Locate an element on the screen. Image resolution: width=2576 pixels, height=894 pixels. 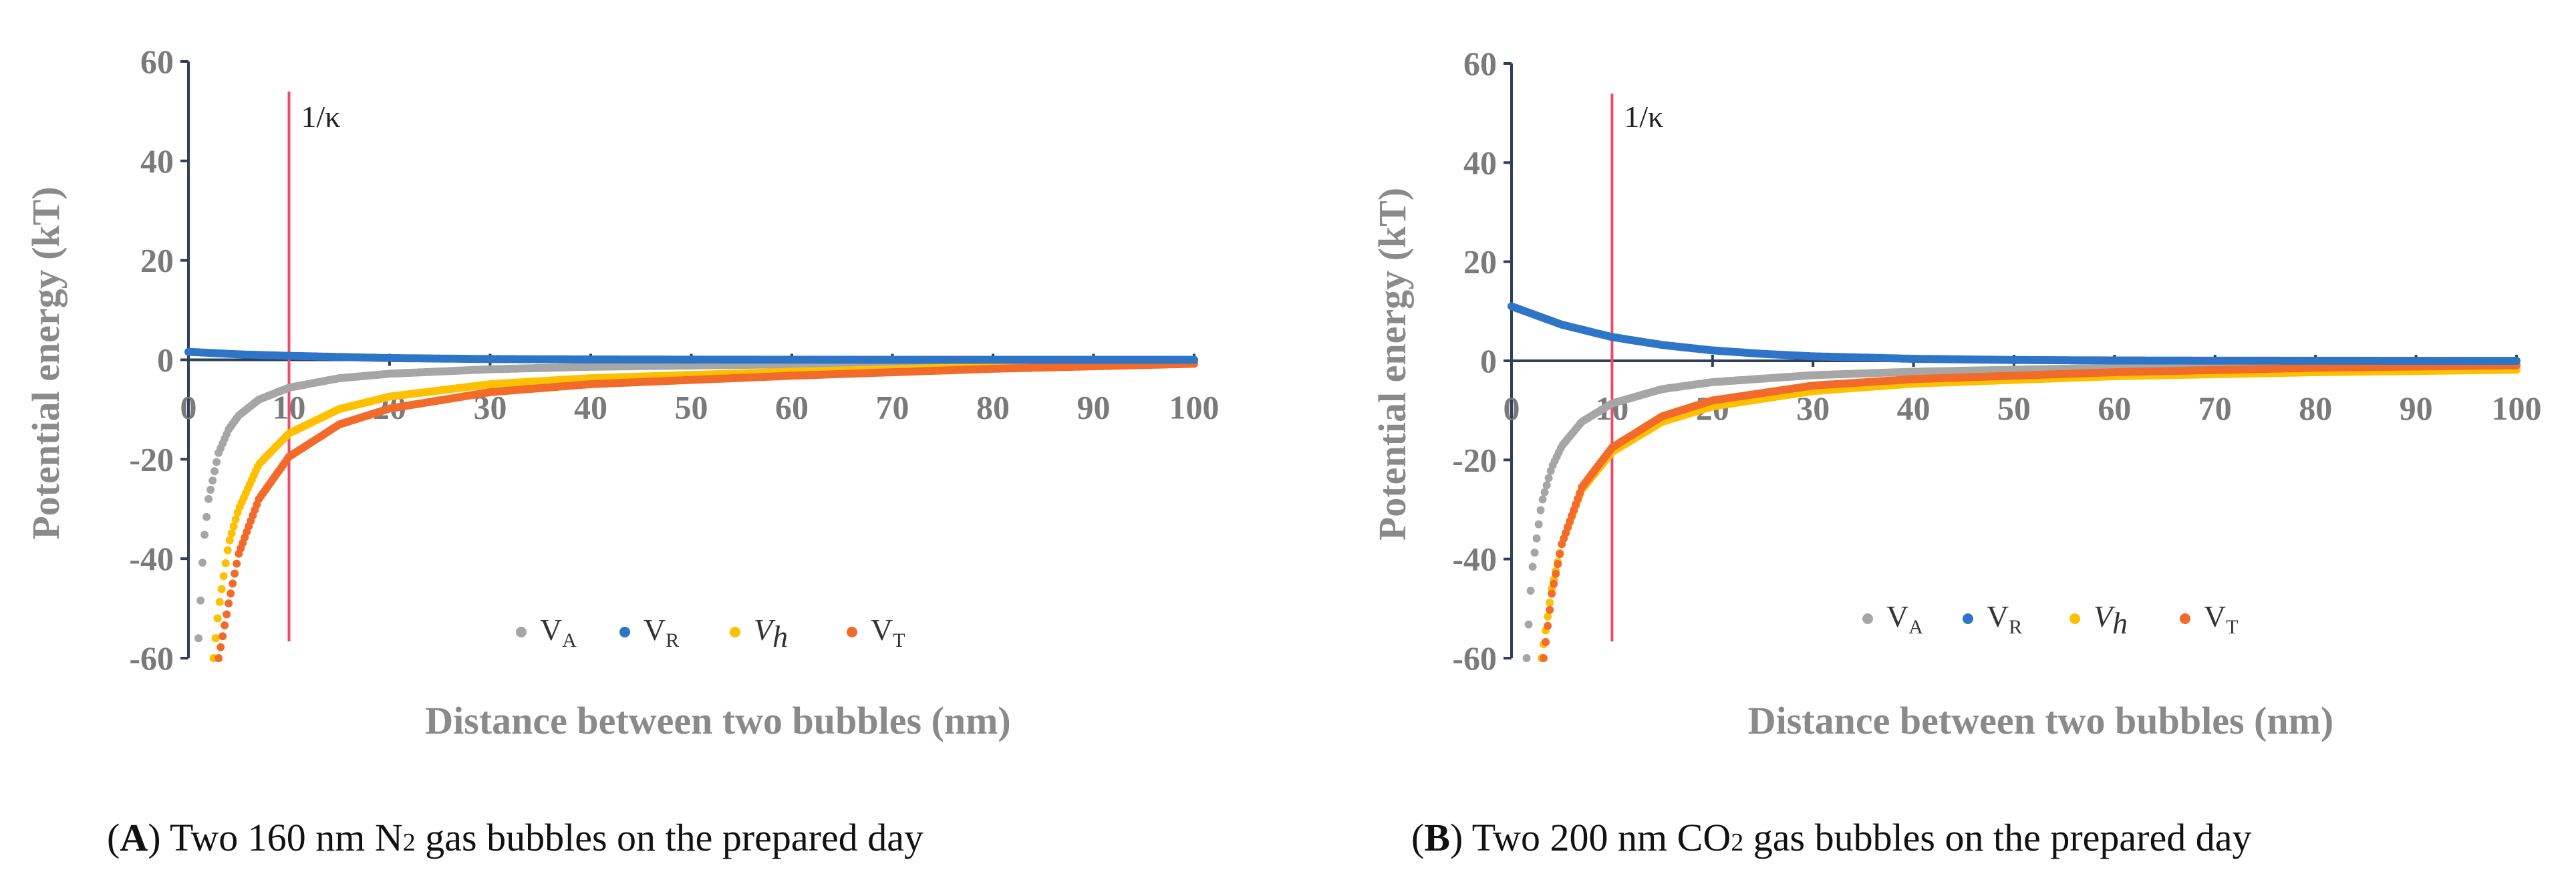
series-vr is located at coordinates (2014, 333).